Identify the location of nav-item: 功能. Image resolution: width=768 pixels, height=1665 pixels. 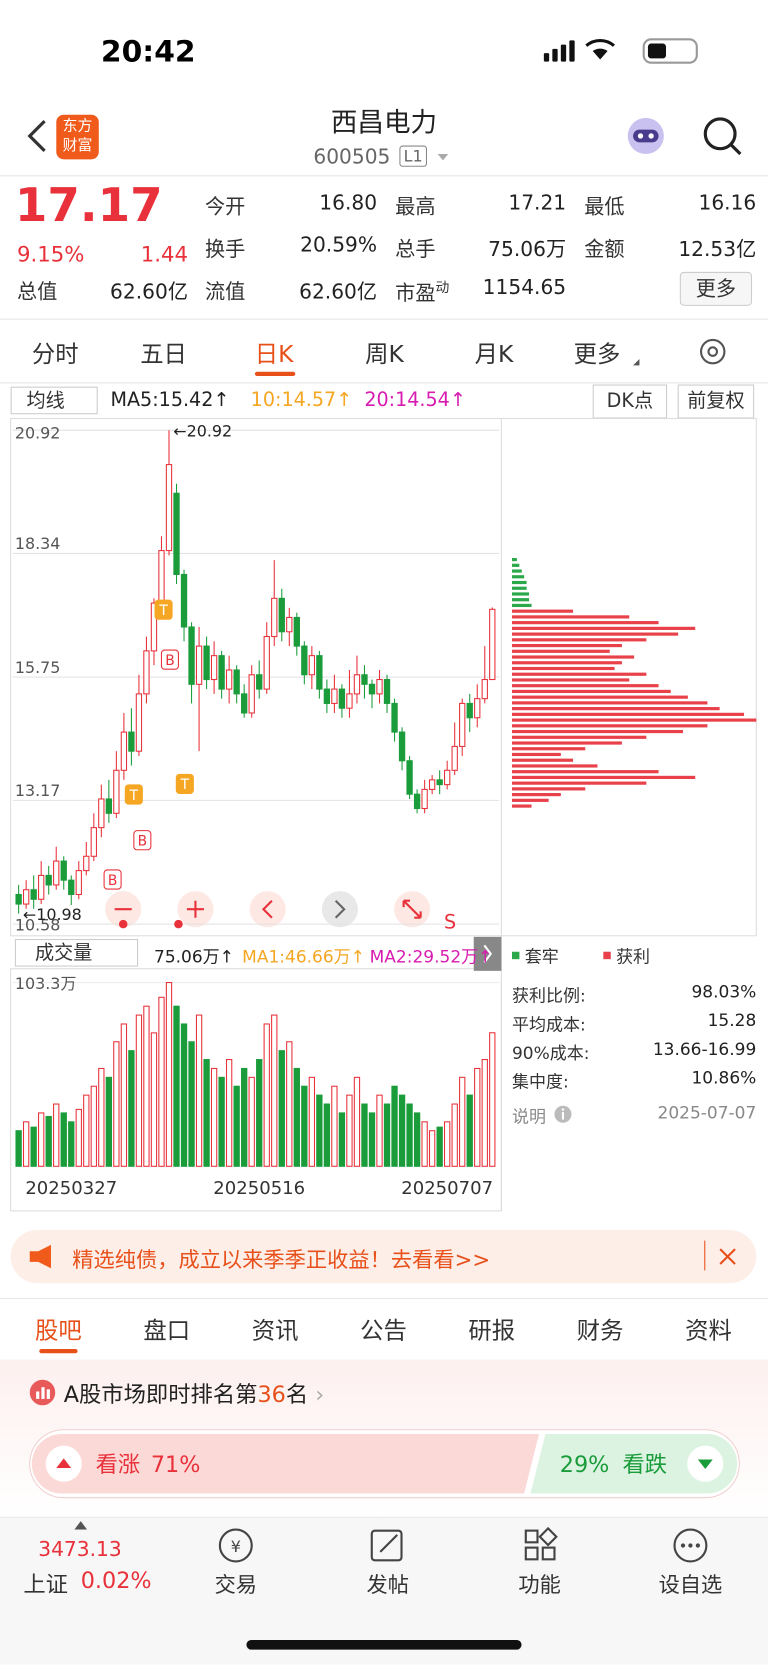
(539, 1585).